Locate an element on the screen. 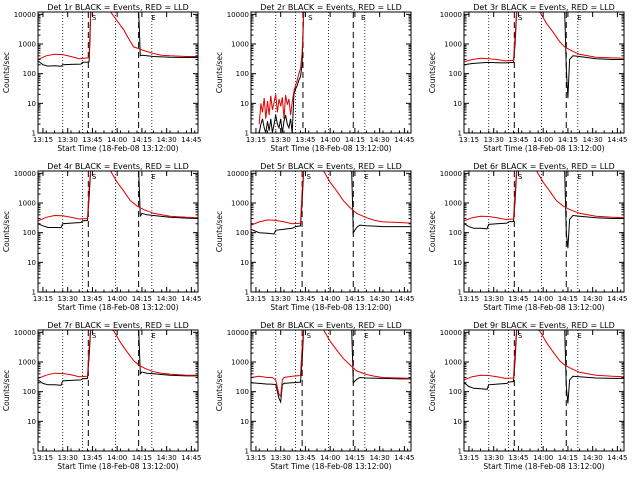 This screenshot has height=480, width=640. panel-title: Det 5r BLACK = Events, RED = LLD is located at coordinates (331, 166).